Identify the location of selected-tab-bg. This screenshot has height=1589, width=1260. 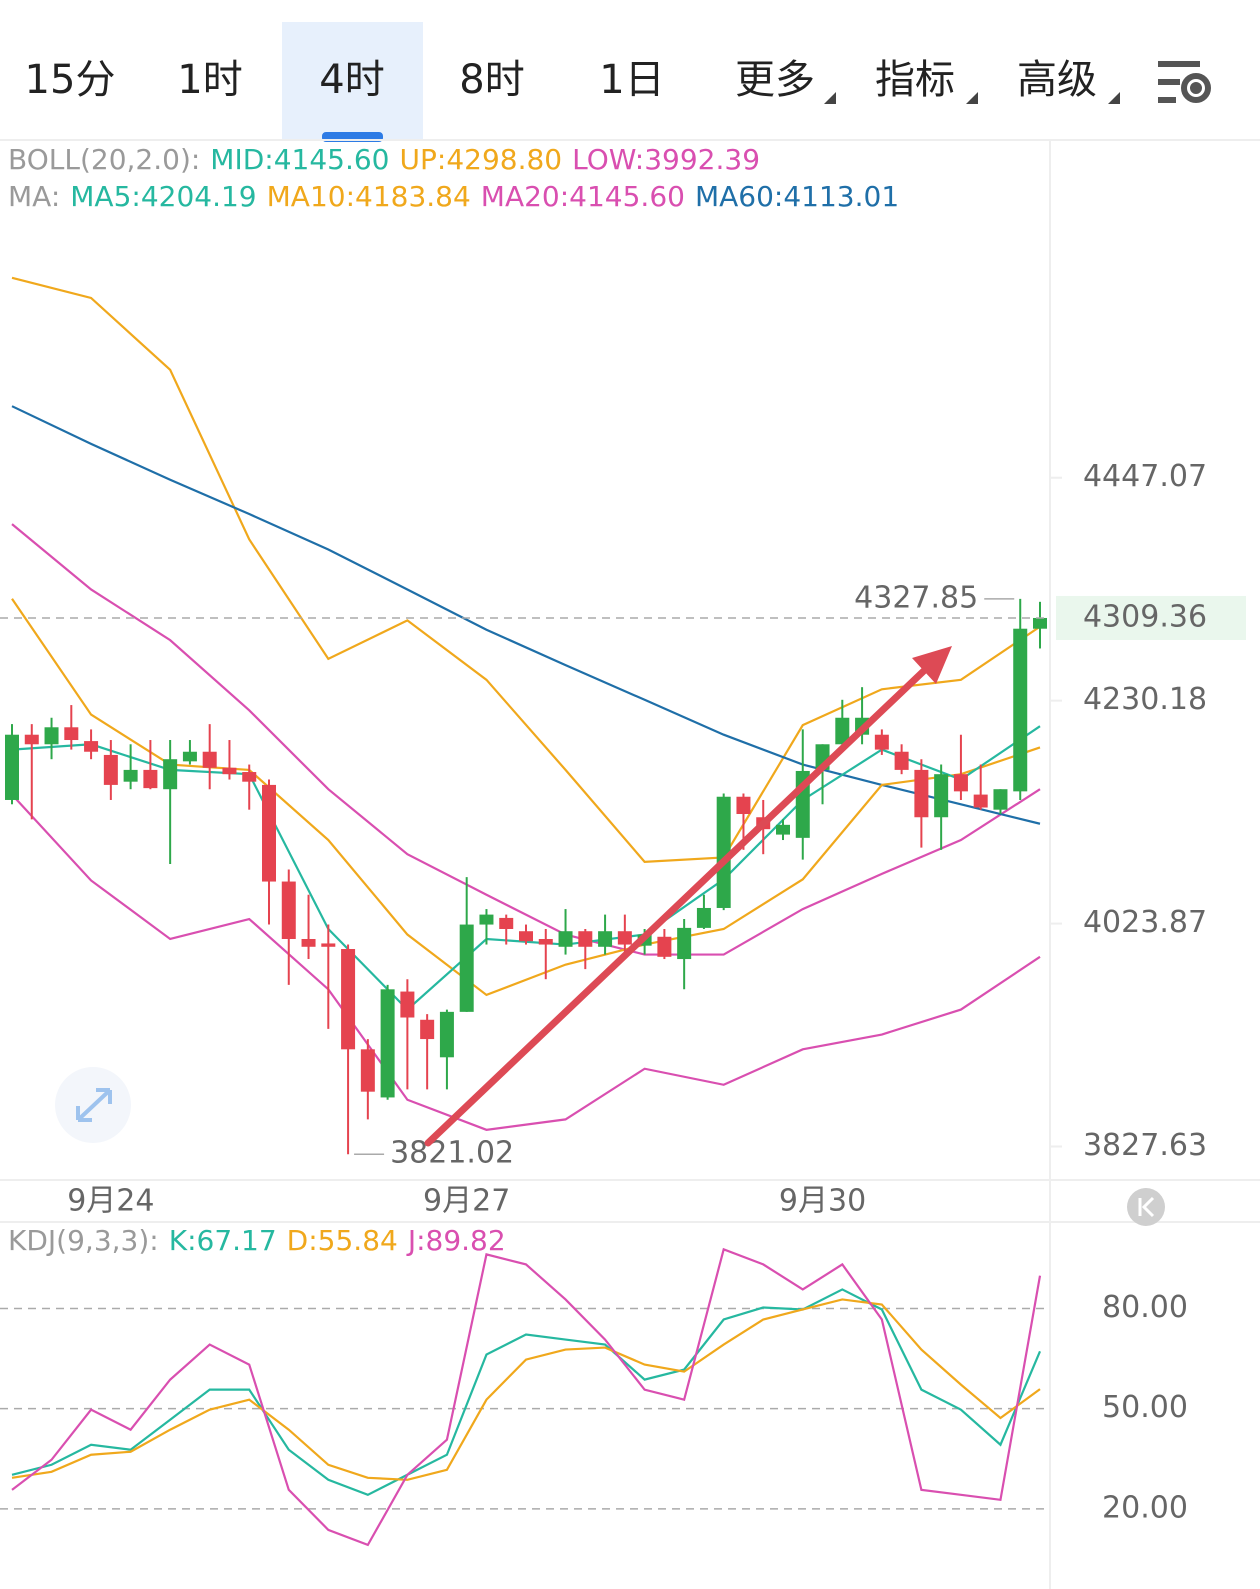
(352, 81).